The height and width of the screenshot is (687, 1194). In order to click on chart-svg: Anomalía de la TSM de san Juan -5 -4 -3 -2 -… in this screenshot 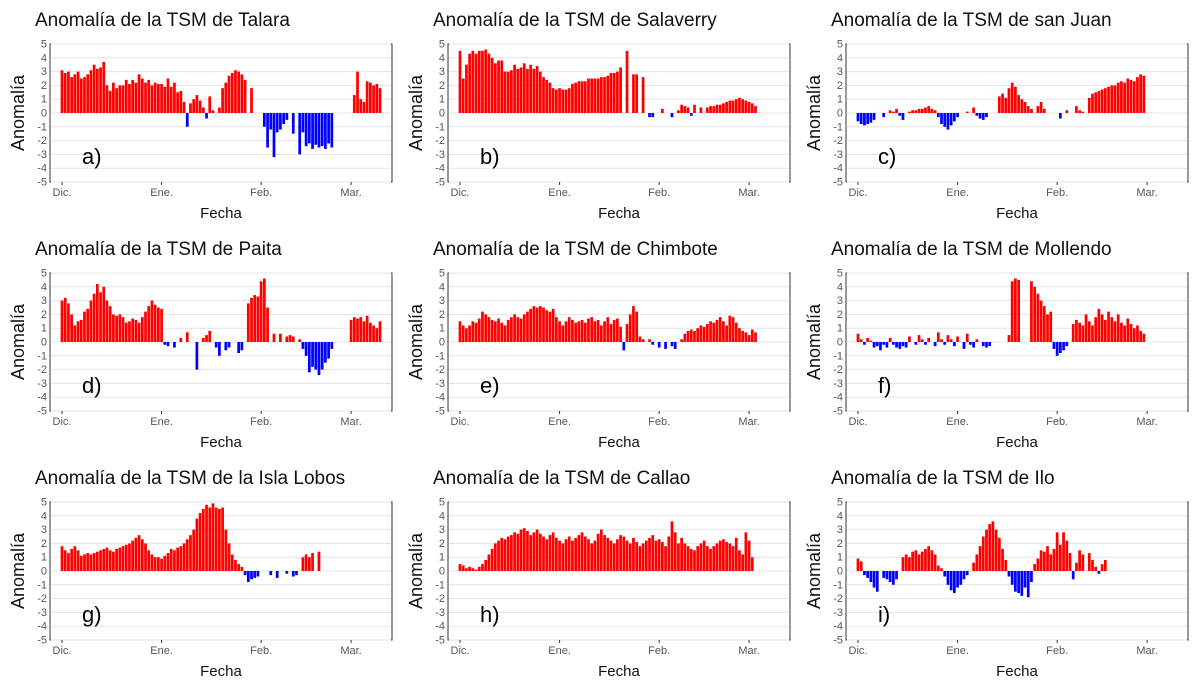, I will do `click(996, 116)`.